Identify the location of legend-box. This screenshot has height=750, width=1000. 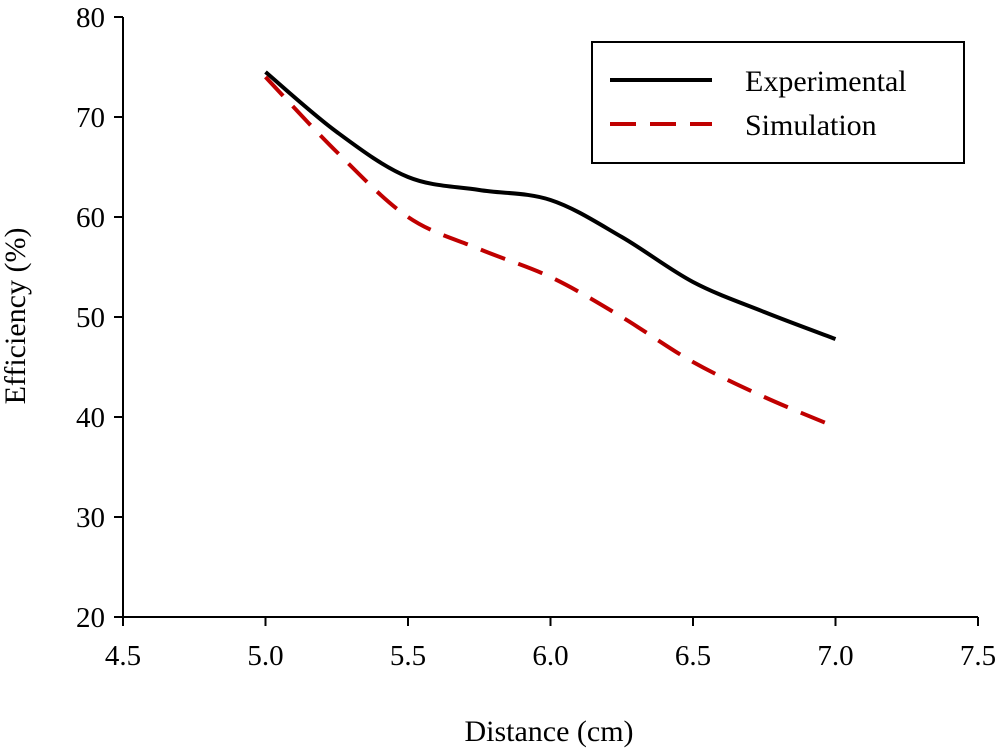
(778, 102).